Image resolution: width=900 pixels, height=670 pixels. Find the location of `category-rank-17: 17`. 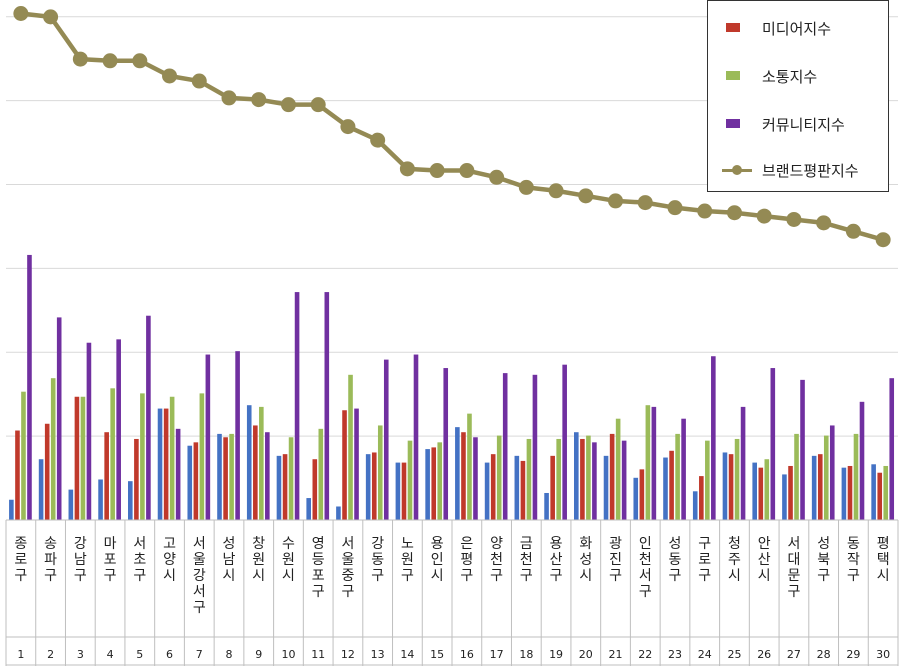

category-rank-17: 17 is located at coordinates (497, 654).